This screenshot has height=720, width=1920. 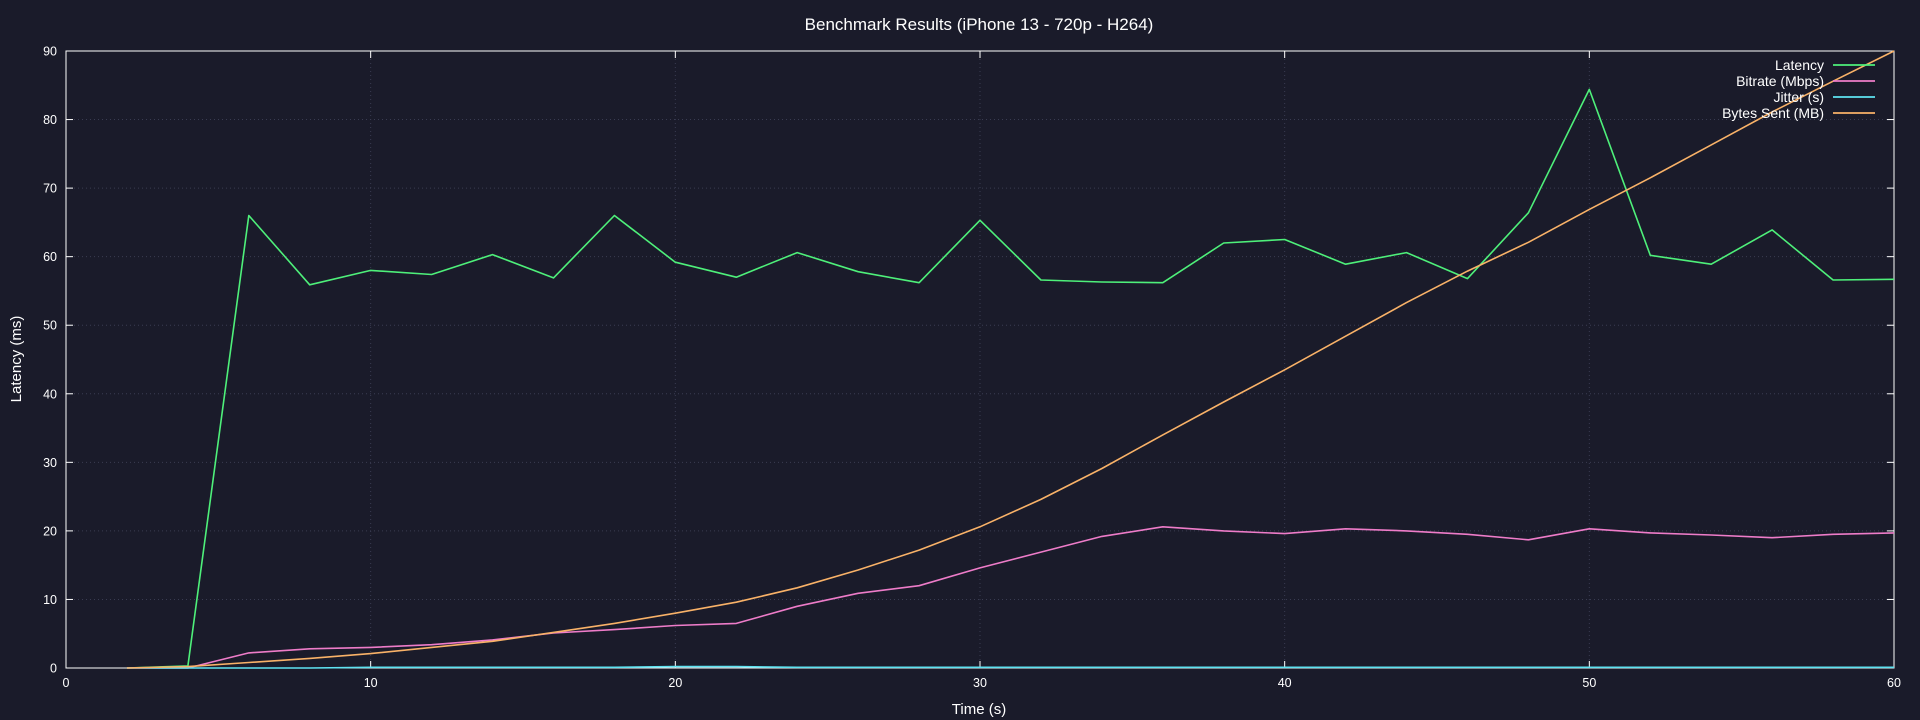 I want to click on y-tick-label: 90, so click(x=50, y=52).